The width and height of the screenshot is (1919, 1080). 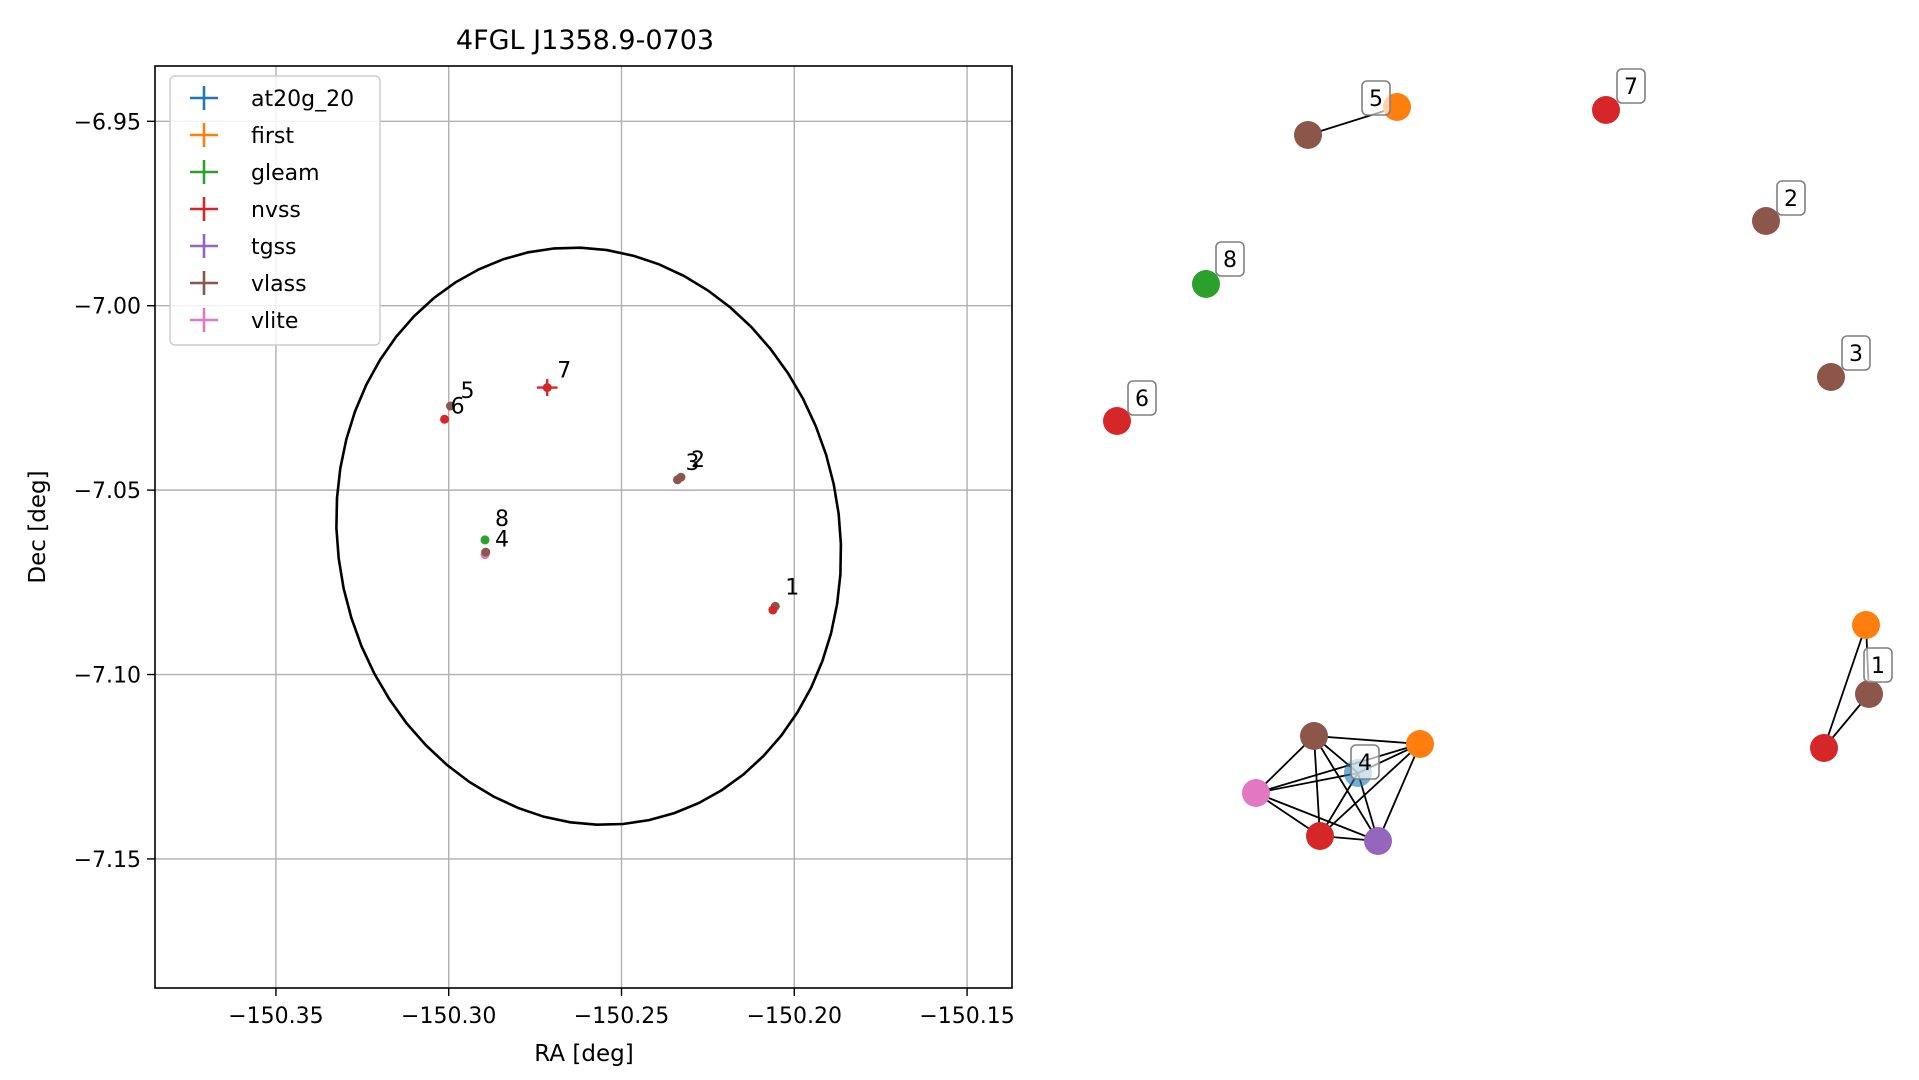 What do you see at coordinates (794, 1016) in the screenshot?
I see `x-tick-label: −150.20` at bounding box center [794, 1016].